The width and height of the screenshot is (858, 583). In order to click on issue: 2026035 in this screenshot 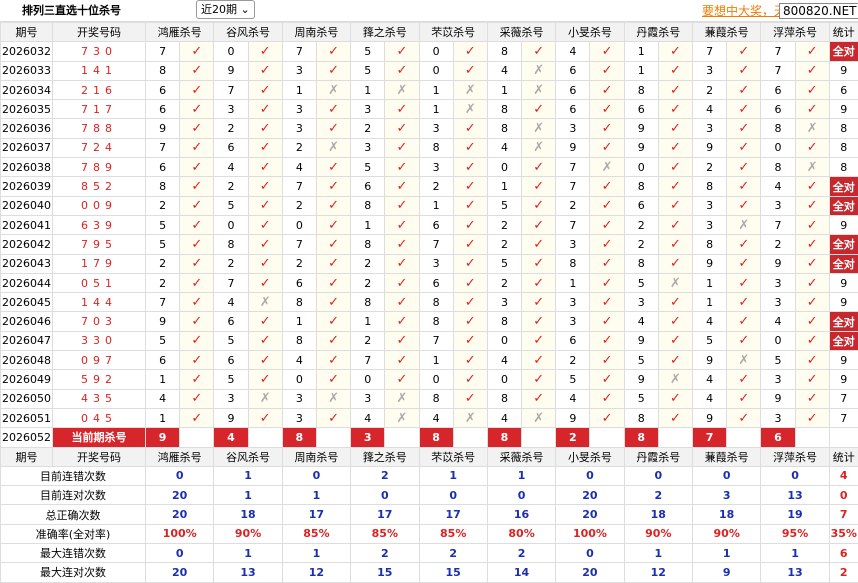, I will do `click(27, 109)`.